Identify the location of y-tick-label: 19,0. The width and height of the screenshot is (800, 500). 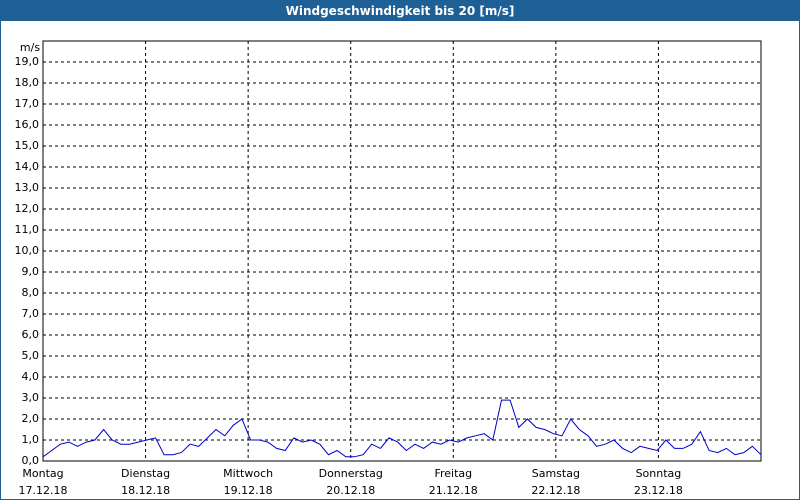
(27, 61).